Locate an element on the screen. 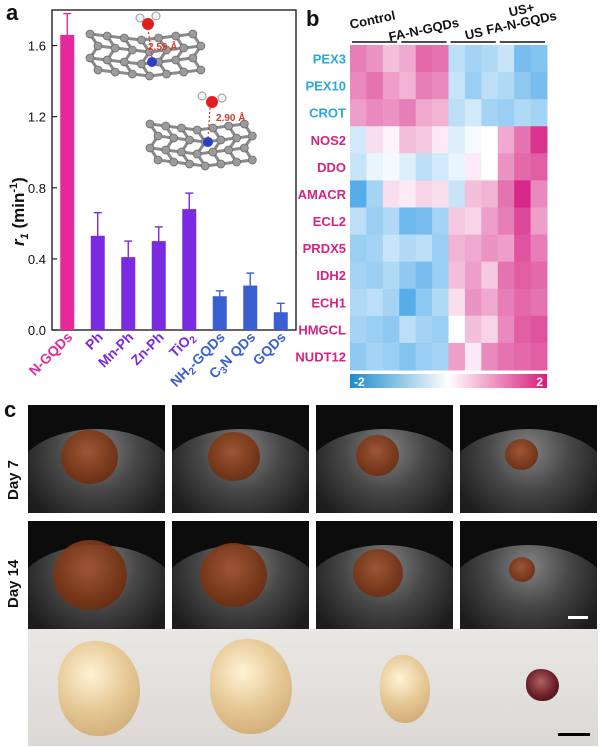 Image resolution: width=600 pixels, height=747 pixels. ultrasound-scale-bar is located at coordinates (578, 617).